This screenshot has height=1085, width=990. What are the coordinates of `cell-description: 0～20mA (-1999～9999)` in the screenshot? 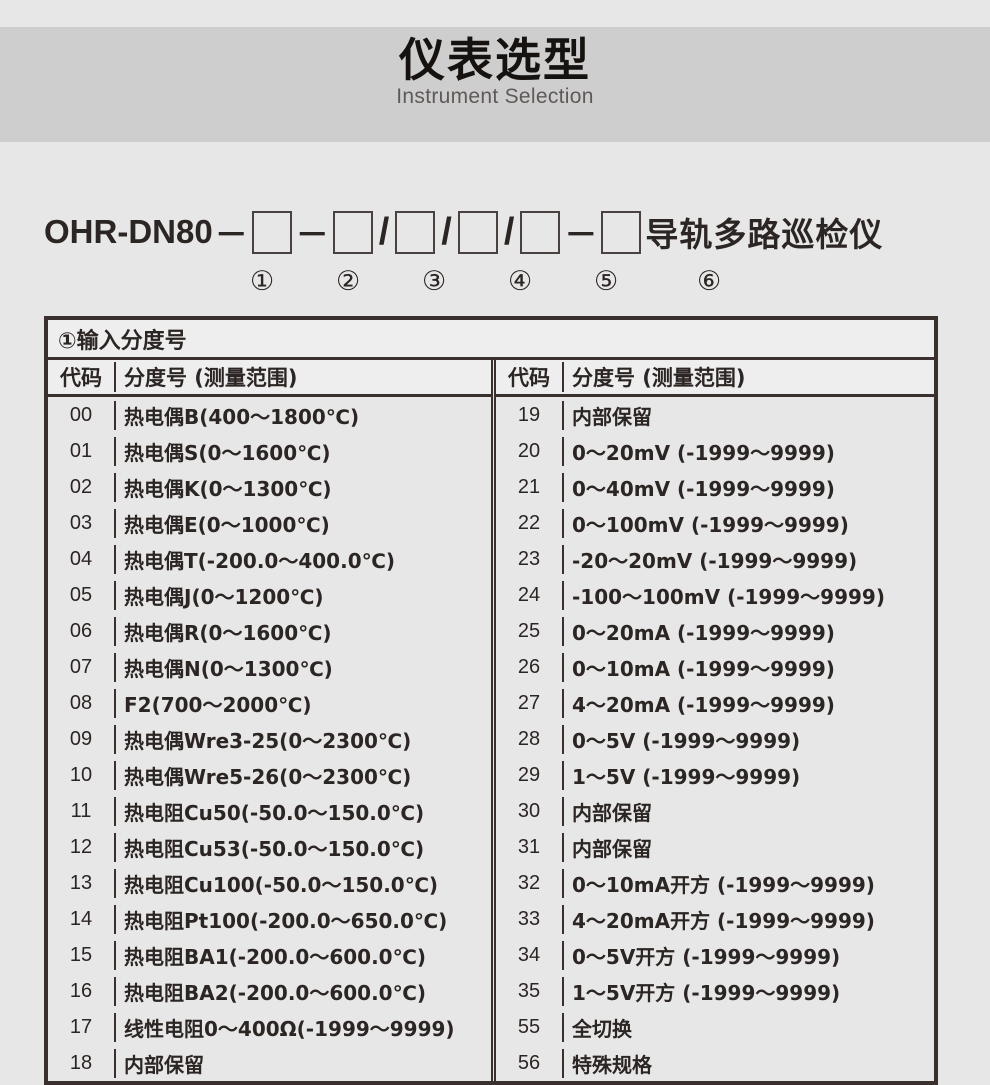 It's located at (748, 631).